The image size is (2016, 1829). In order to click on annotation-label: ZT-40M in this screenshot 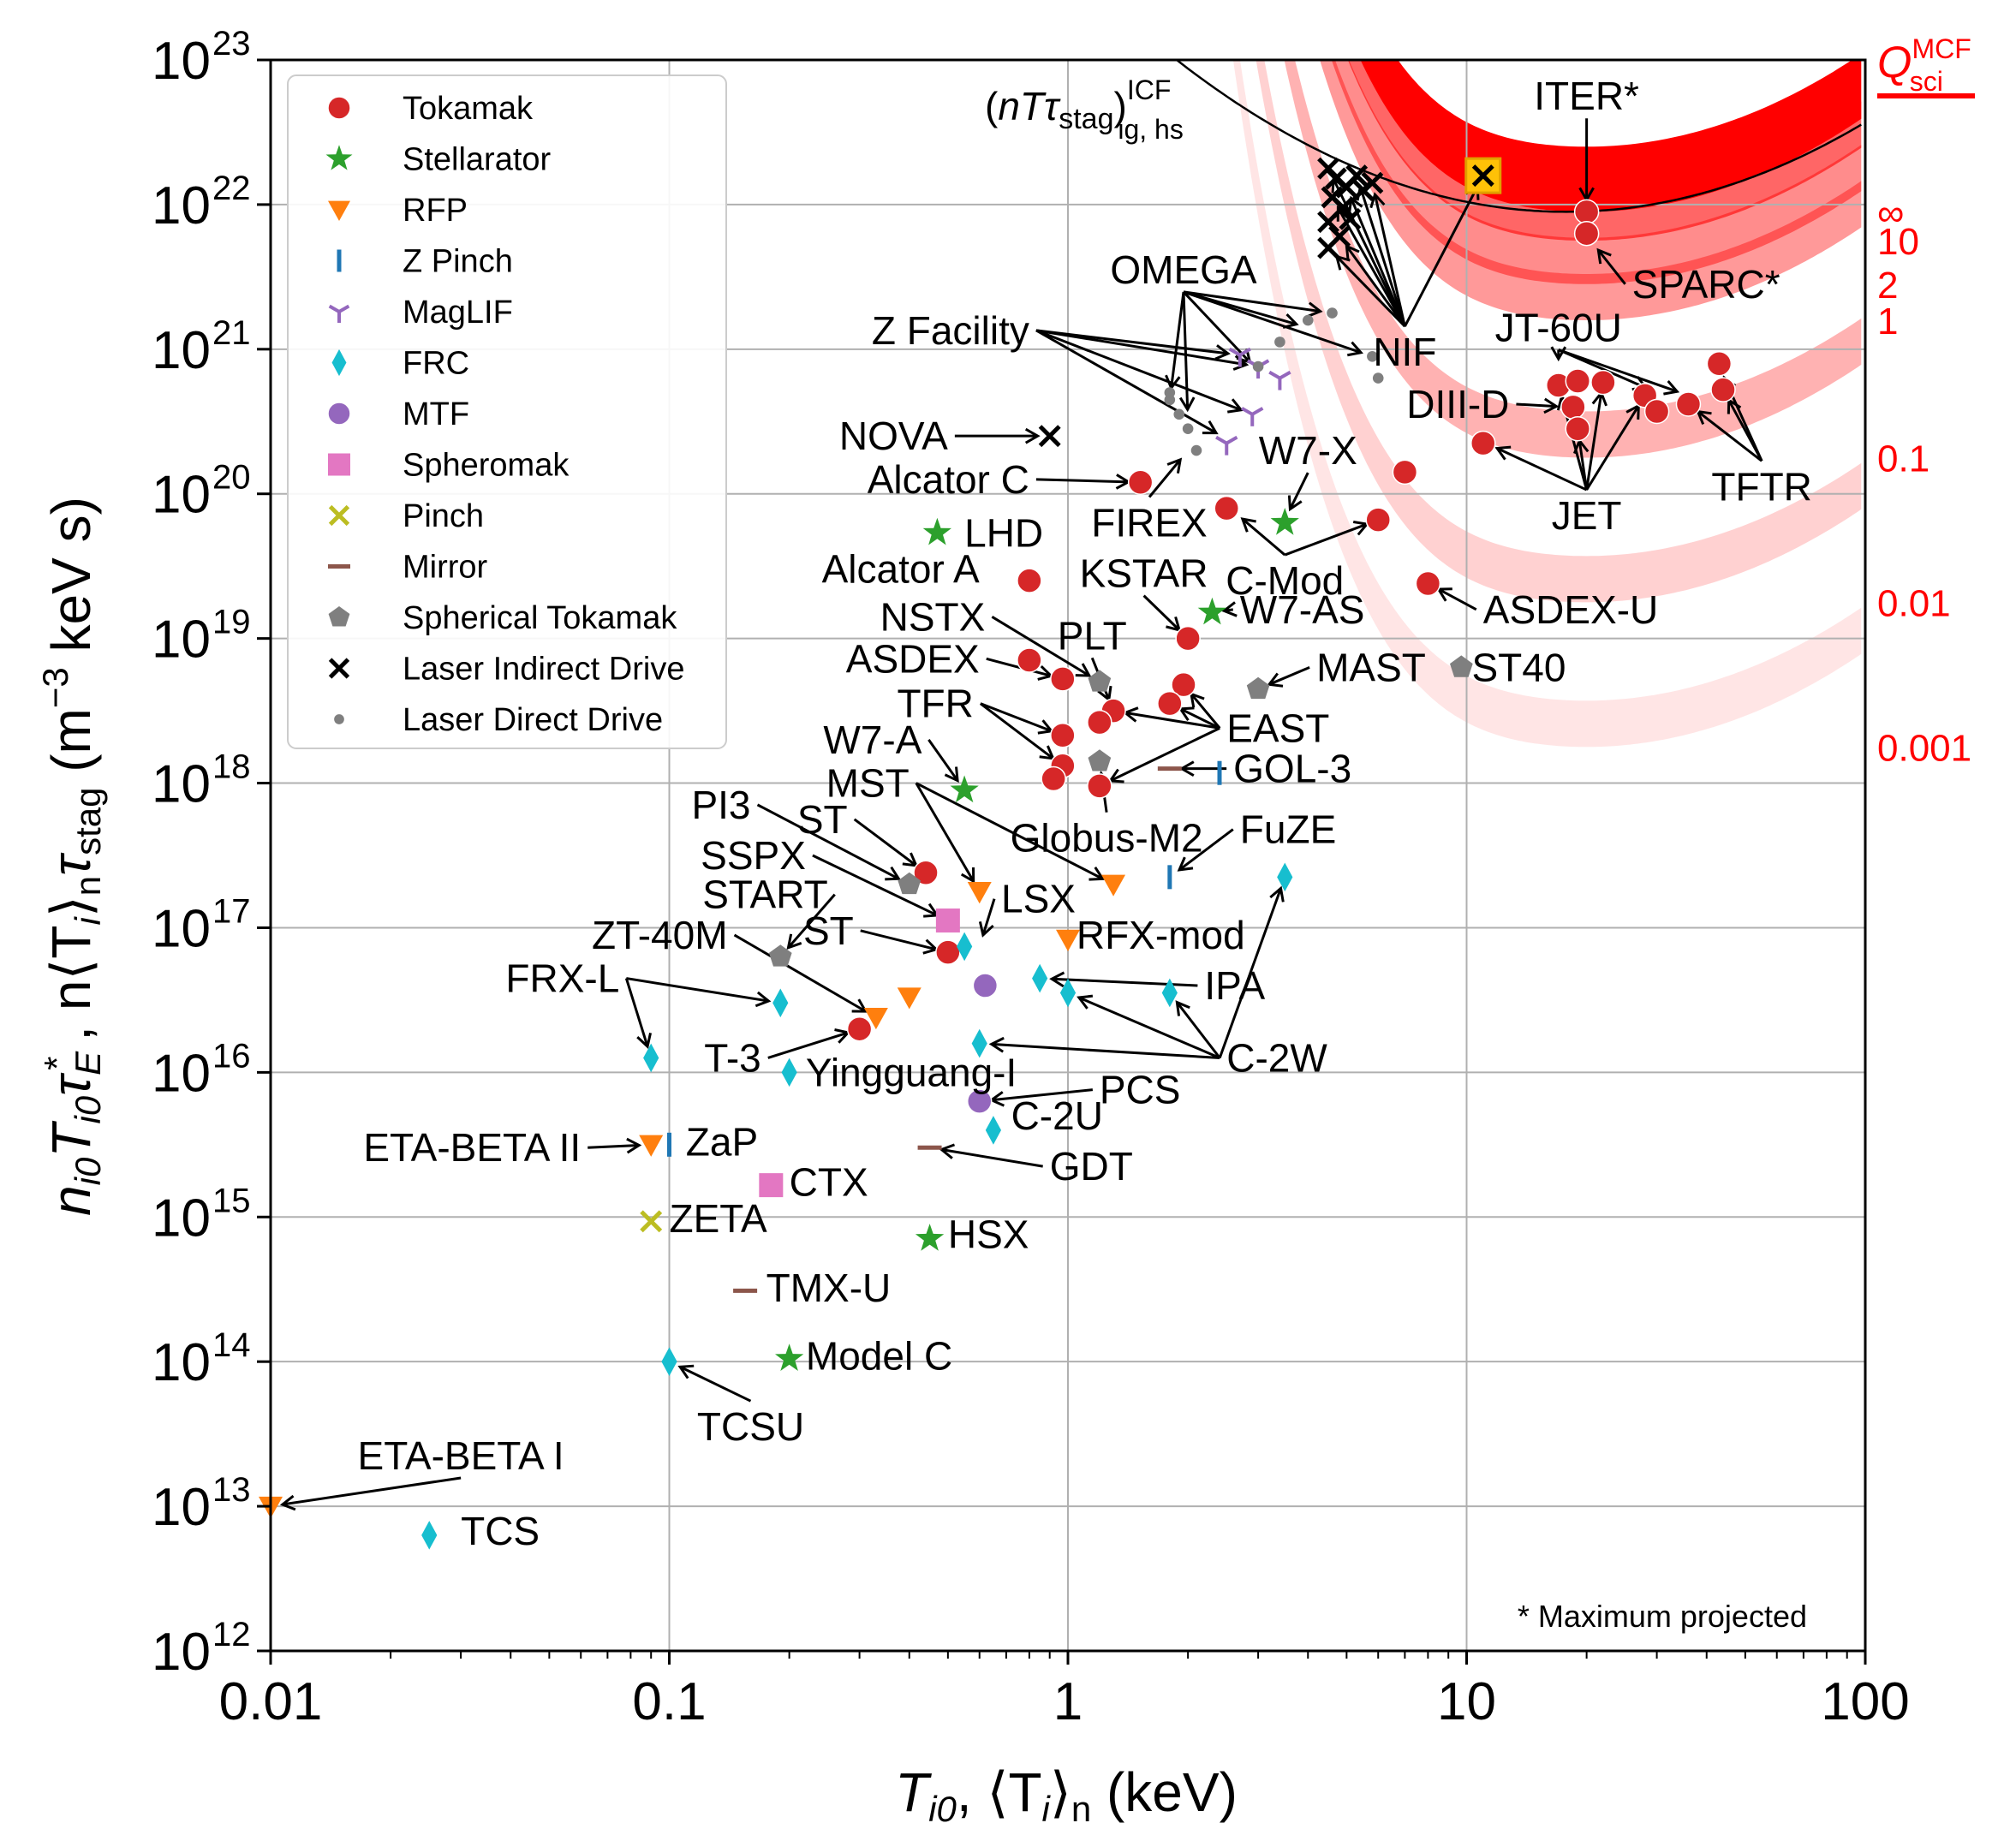, I will do `click(659, 935)`.